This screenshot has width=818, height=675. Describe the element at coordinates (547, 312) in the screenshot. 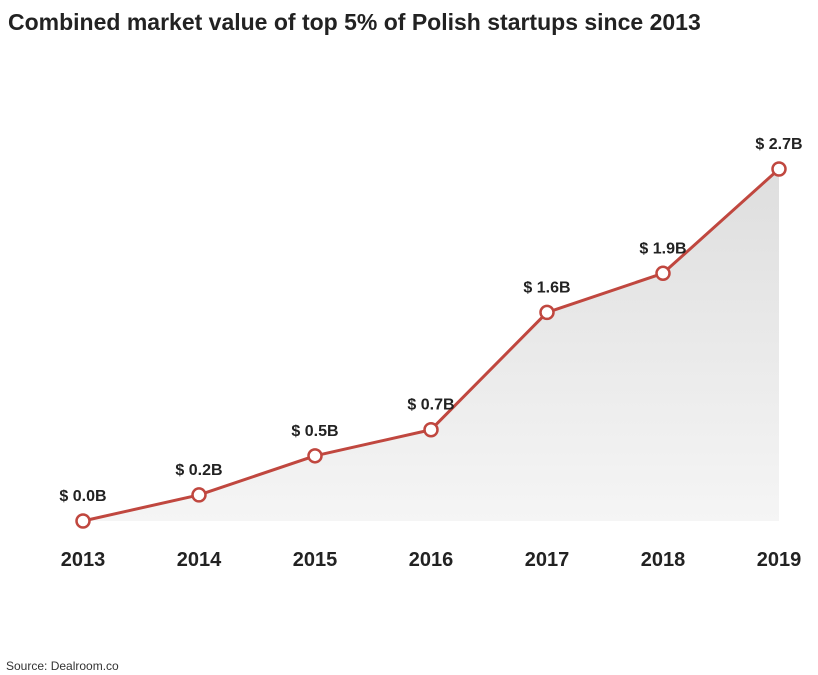

I see `data-point-2017` at that location.